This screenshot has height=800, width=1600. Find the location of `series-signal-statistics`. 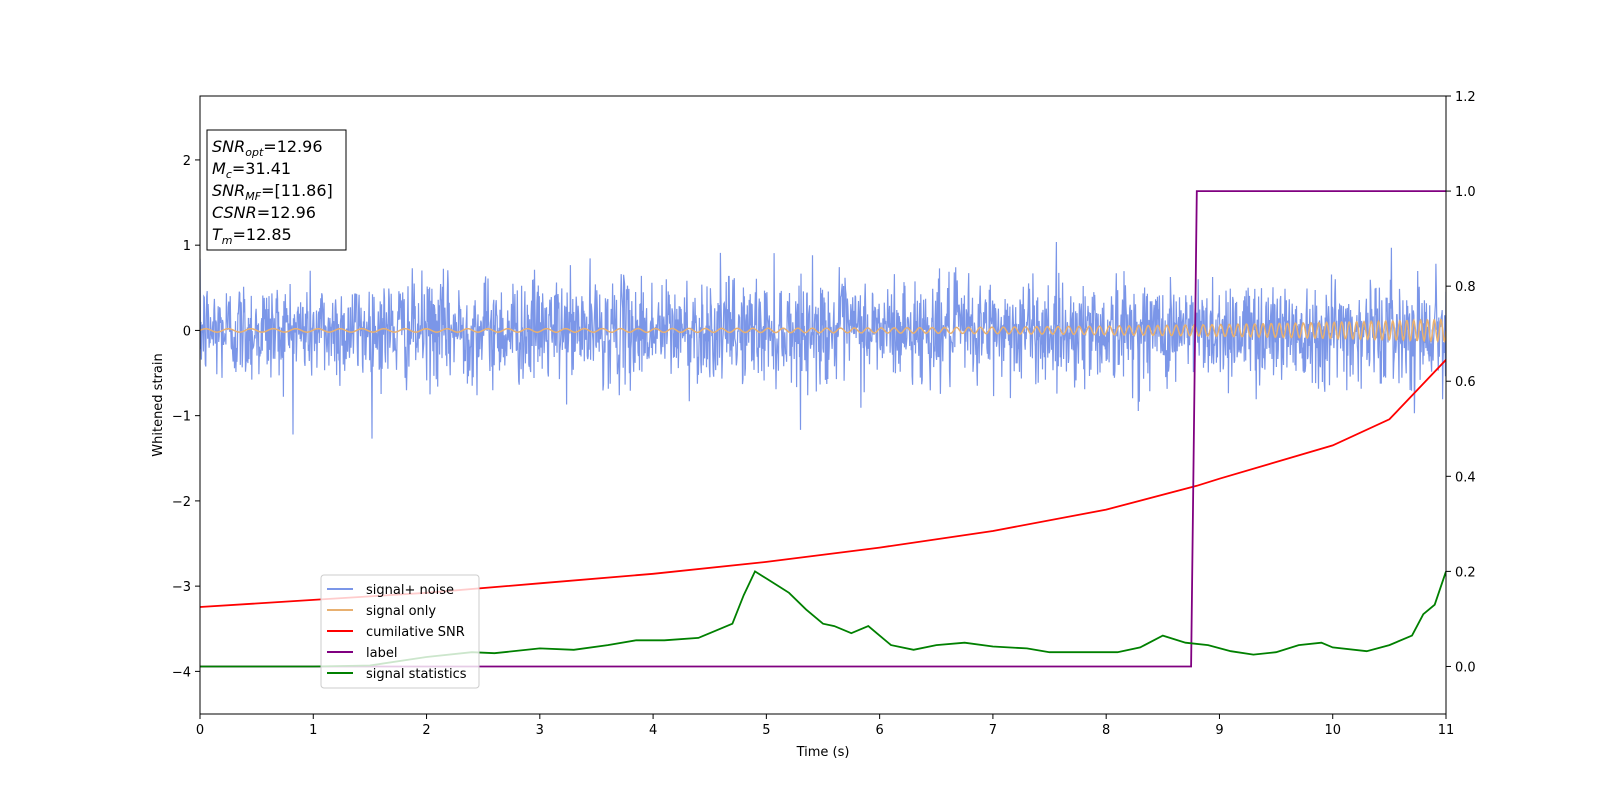

series-signal-statistics is located at coordinates (823, 619).